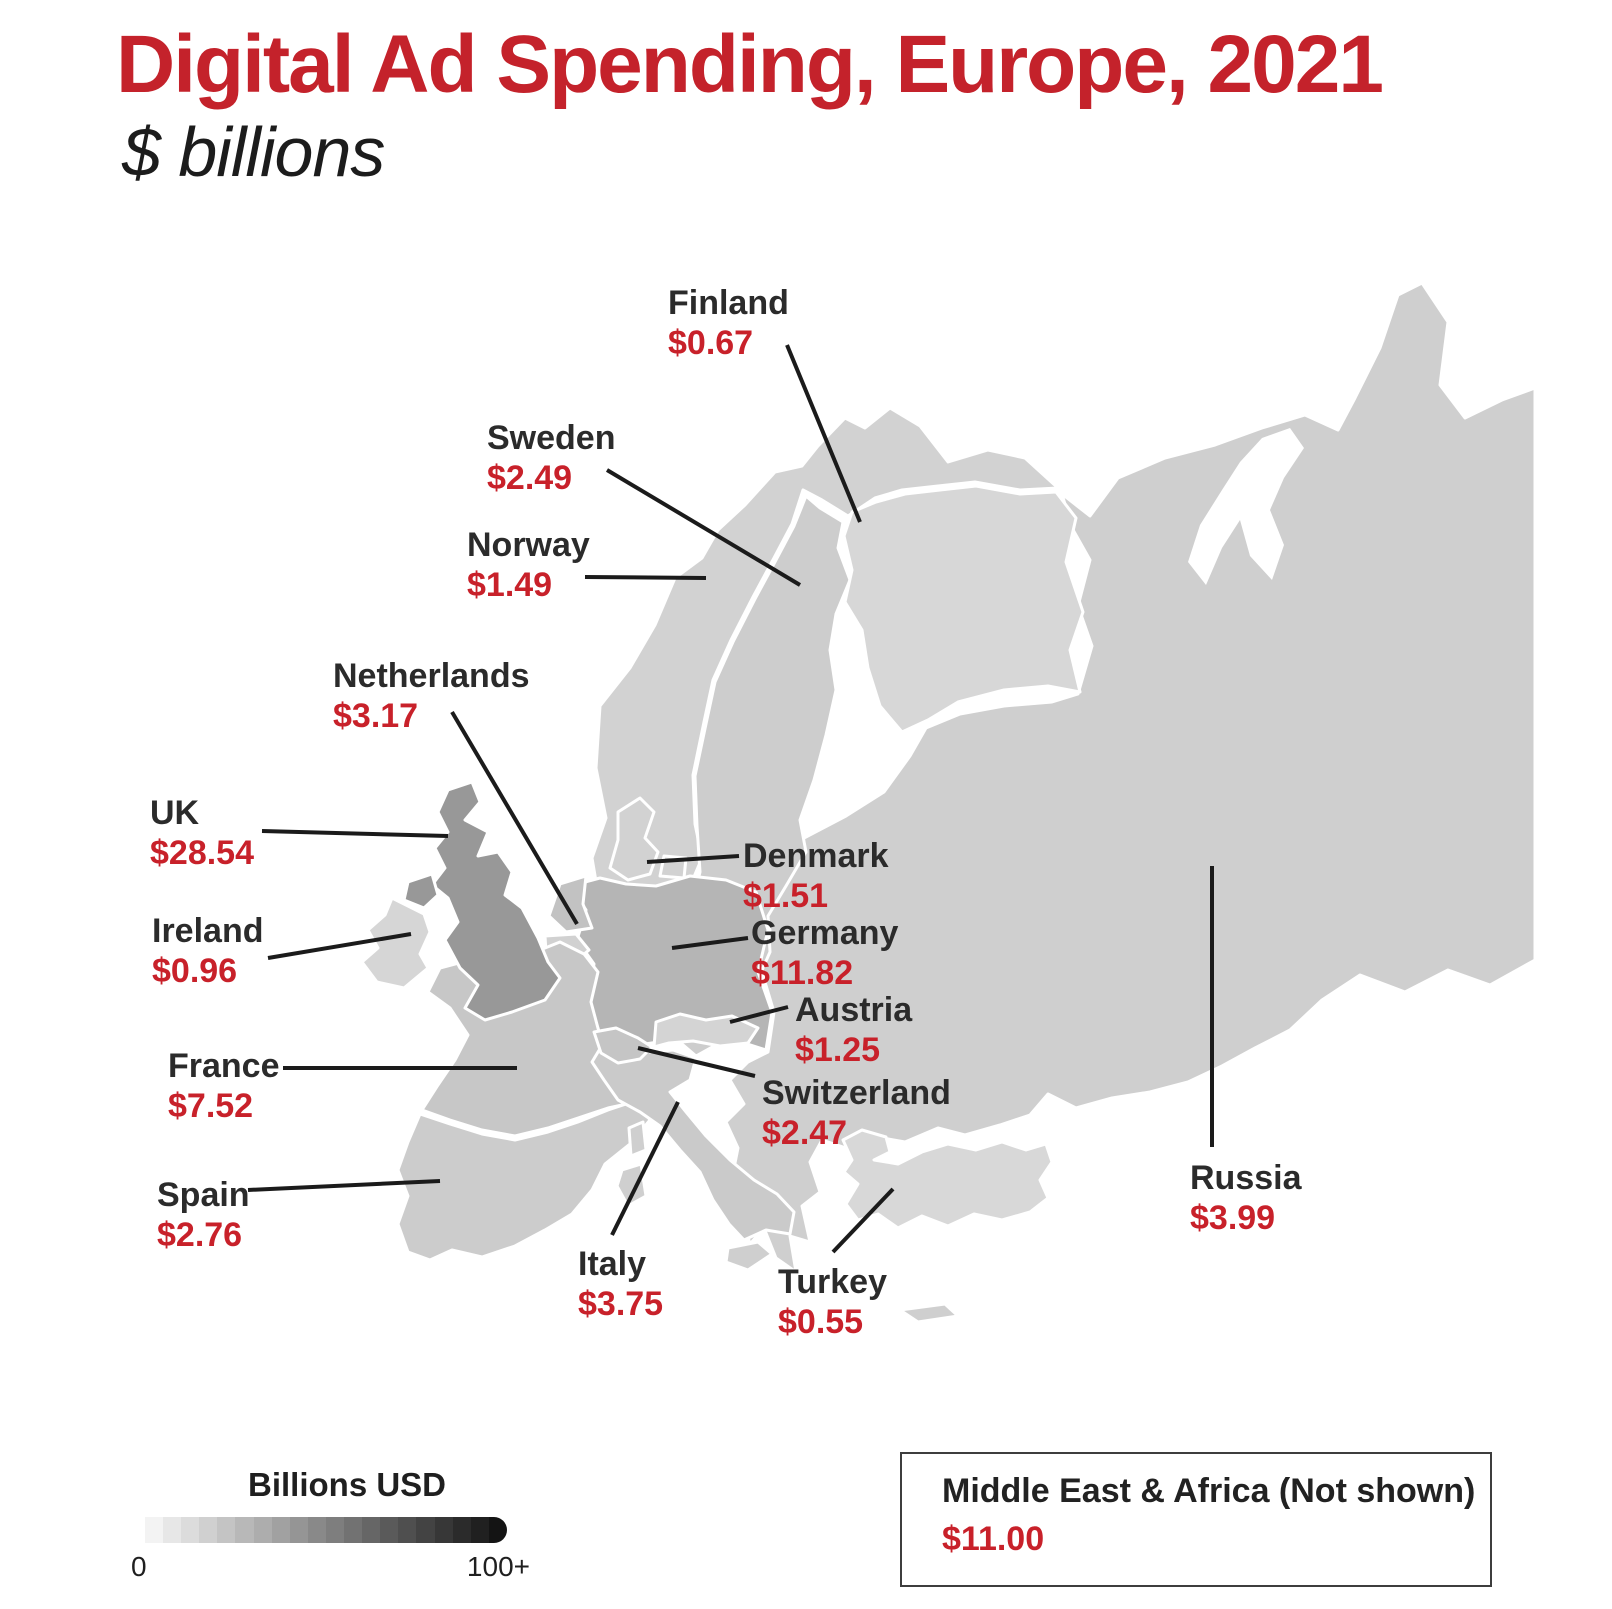 The width and height of the screenshot is (1612, 1609). What do you see at coordinates (623, 1045) in the screenshot?
I see `country-shape-switzerland` at bounding box center [623, 1045].